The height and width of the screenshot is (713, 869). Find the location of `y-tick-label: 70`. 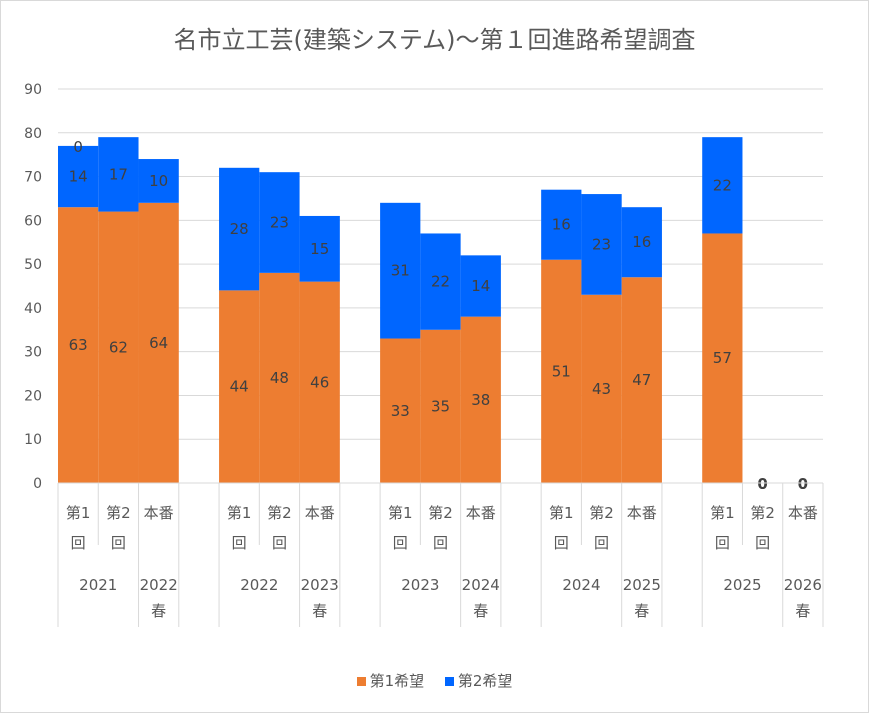

y-tick-label: 70 is located at coordinates (33, 178).